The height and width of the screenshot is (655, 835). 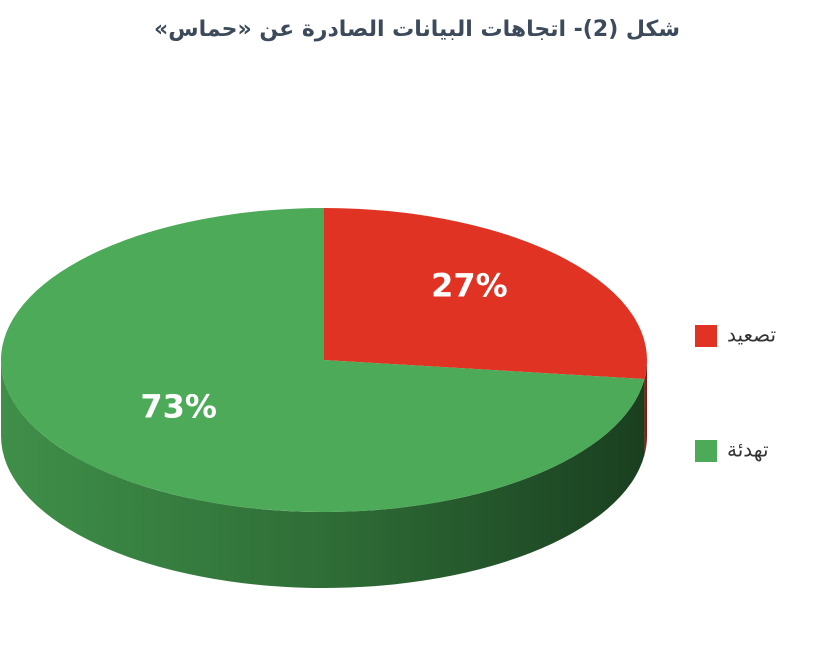 I want to click on pie-slice, so click(x=486, y=294).